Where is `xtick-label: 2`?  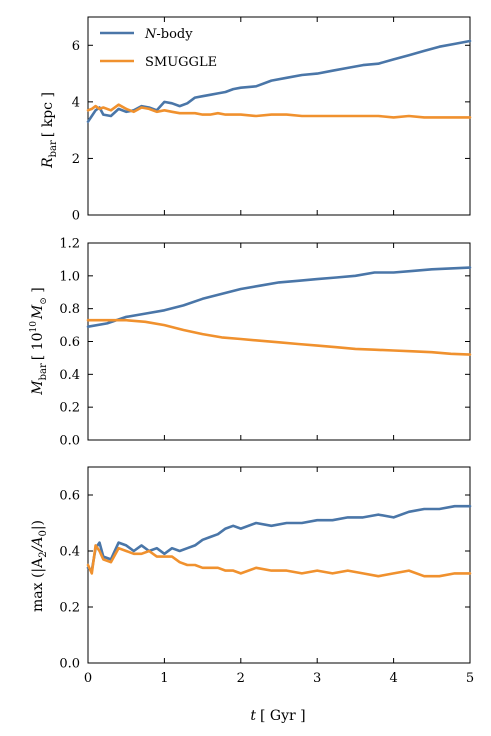
xtick-label: 2 is located at coordinates (241, 678).